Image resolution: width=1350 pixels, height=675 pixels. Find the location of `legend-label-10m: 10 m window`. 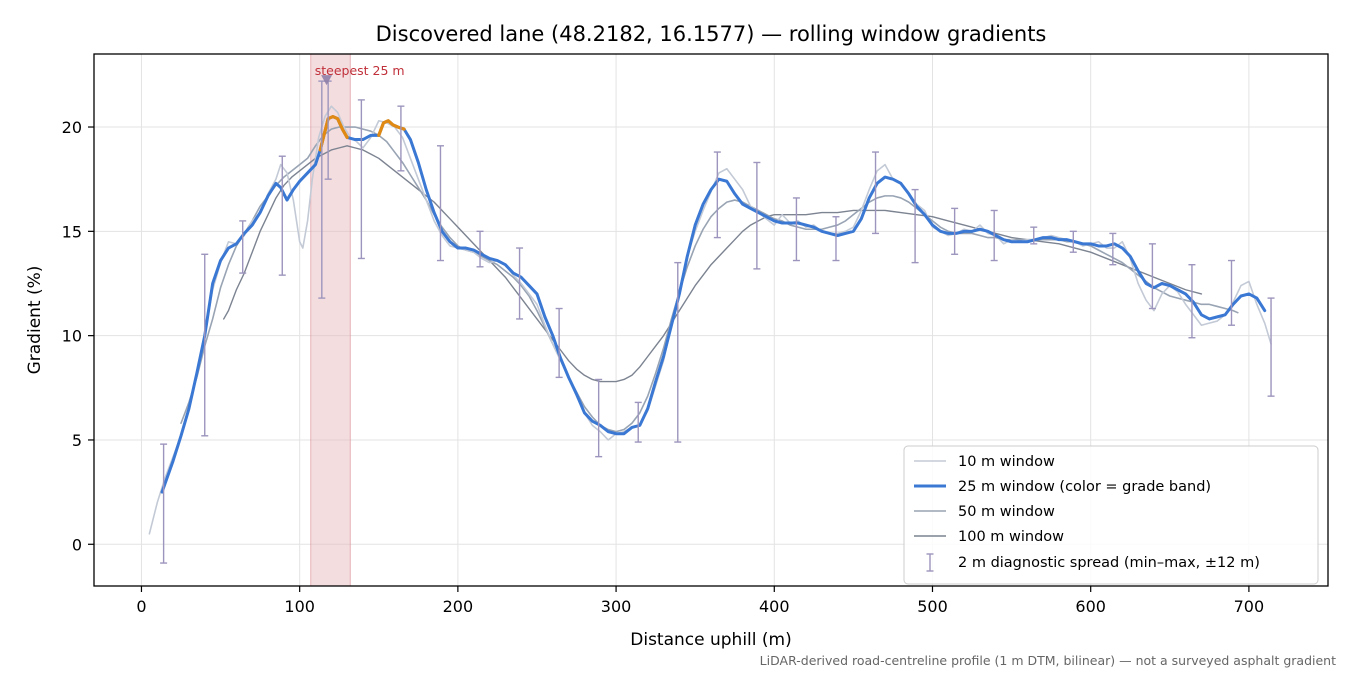

legend-label-10m: 10 m window is located at coordinates (1006, 462).